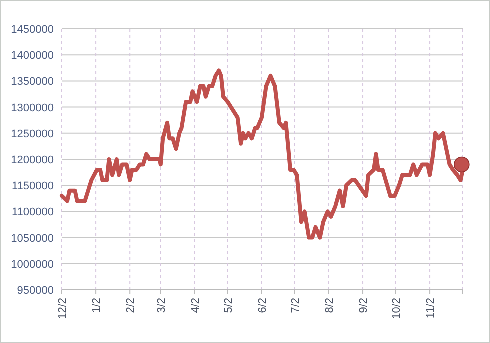 The image size is (490, 343). What do you see at coordinates (32, 160) in the screenshot?
I see `y-tick-label: 1200000` at bounding box center [32, 160].